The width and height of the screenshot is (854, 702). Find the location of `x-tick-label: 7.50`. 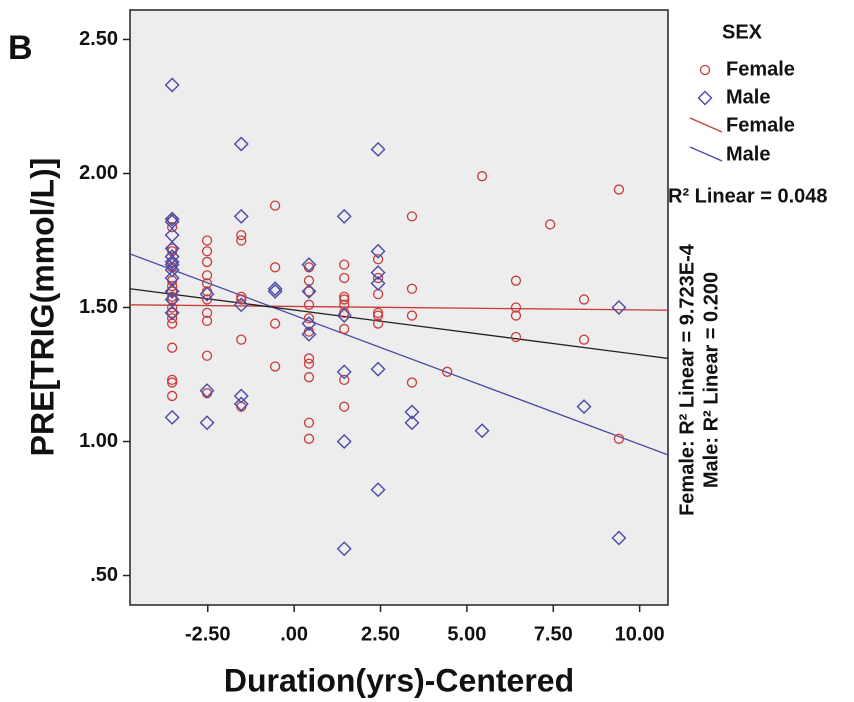

x-tick-label: 7.50 is located at coordinates (553, 634).